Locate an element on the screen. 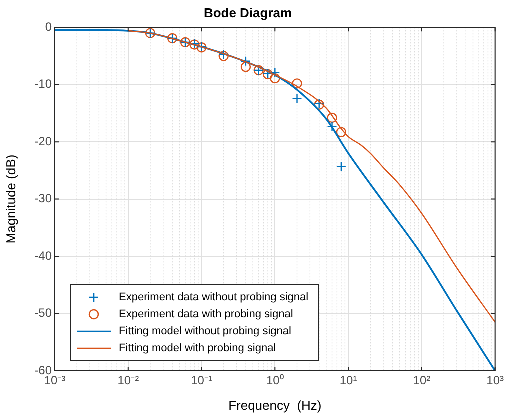 The width and height of the screenshot is (507, 418). x-tick-label: 10⁻² is located at coordinates (129, 381).